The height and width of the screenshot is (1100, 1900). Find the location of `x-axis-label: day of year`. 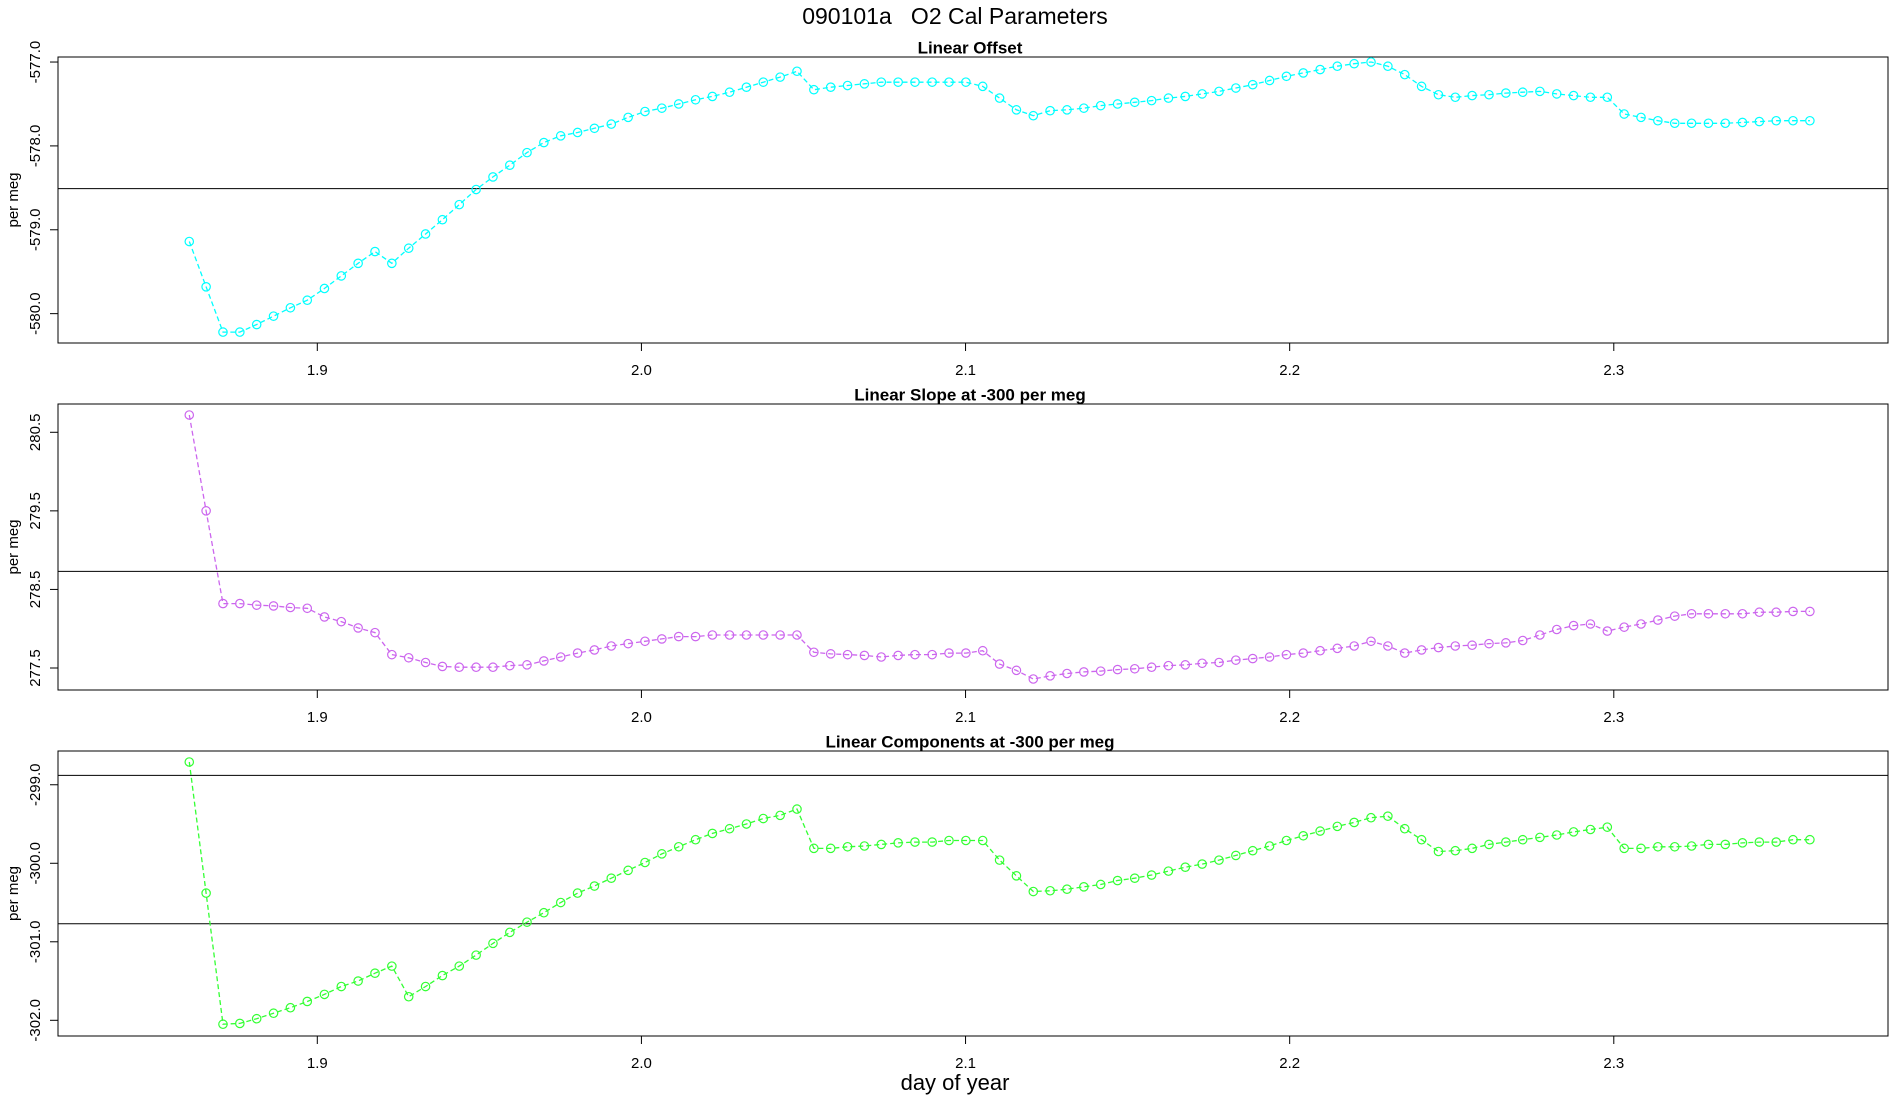

x-axis-label: day of year is located at coordinates (955, 1082).